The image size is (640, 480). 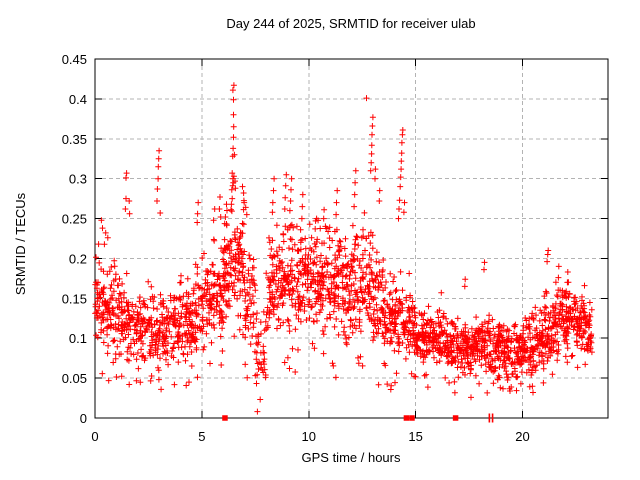 What do you see at coordinates (94, 436) in the screenshot?
I see `x-tick-label: 0` at bounding box center [94, 436].